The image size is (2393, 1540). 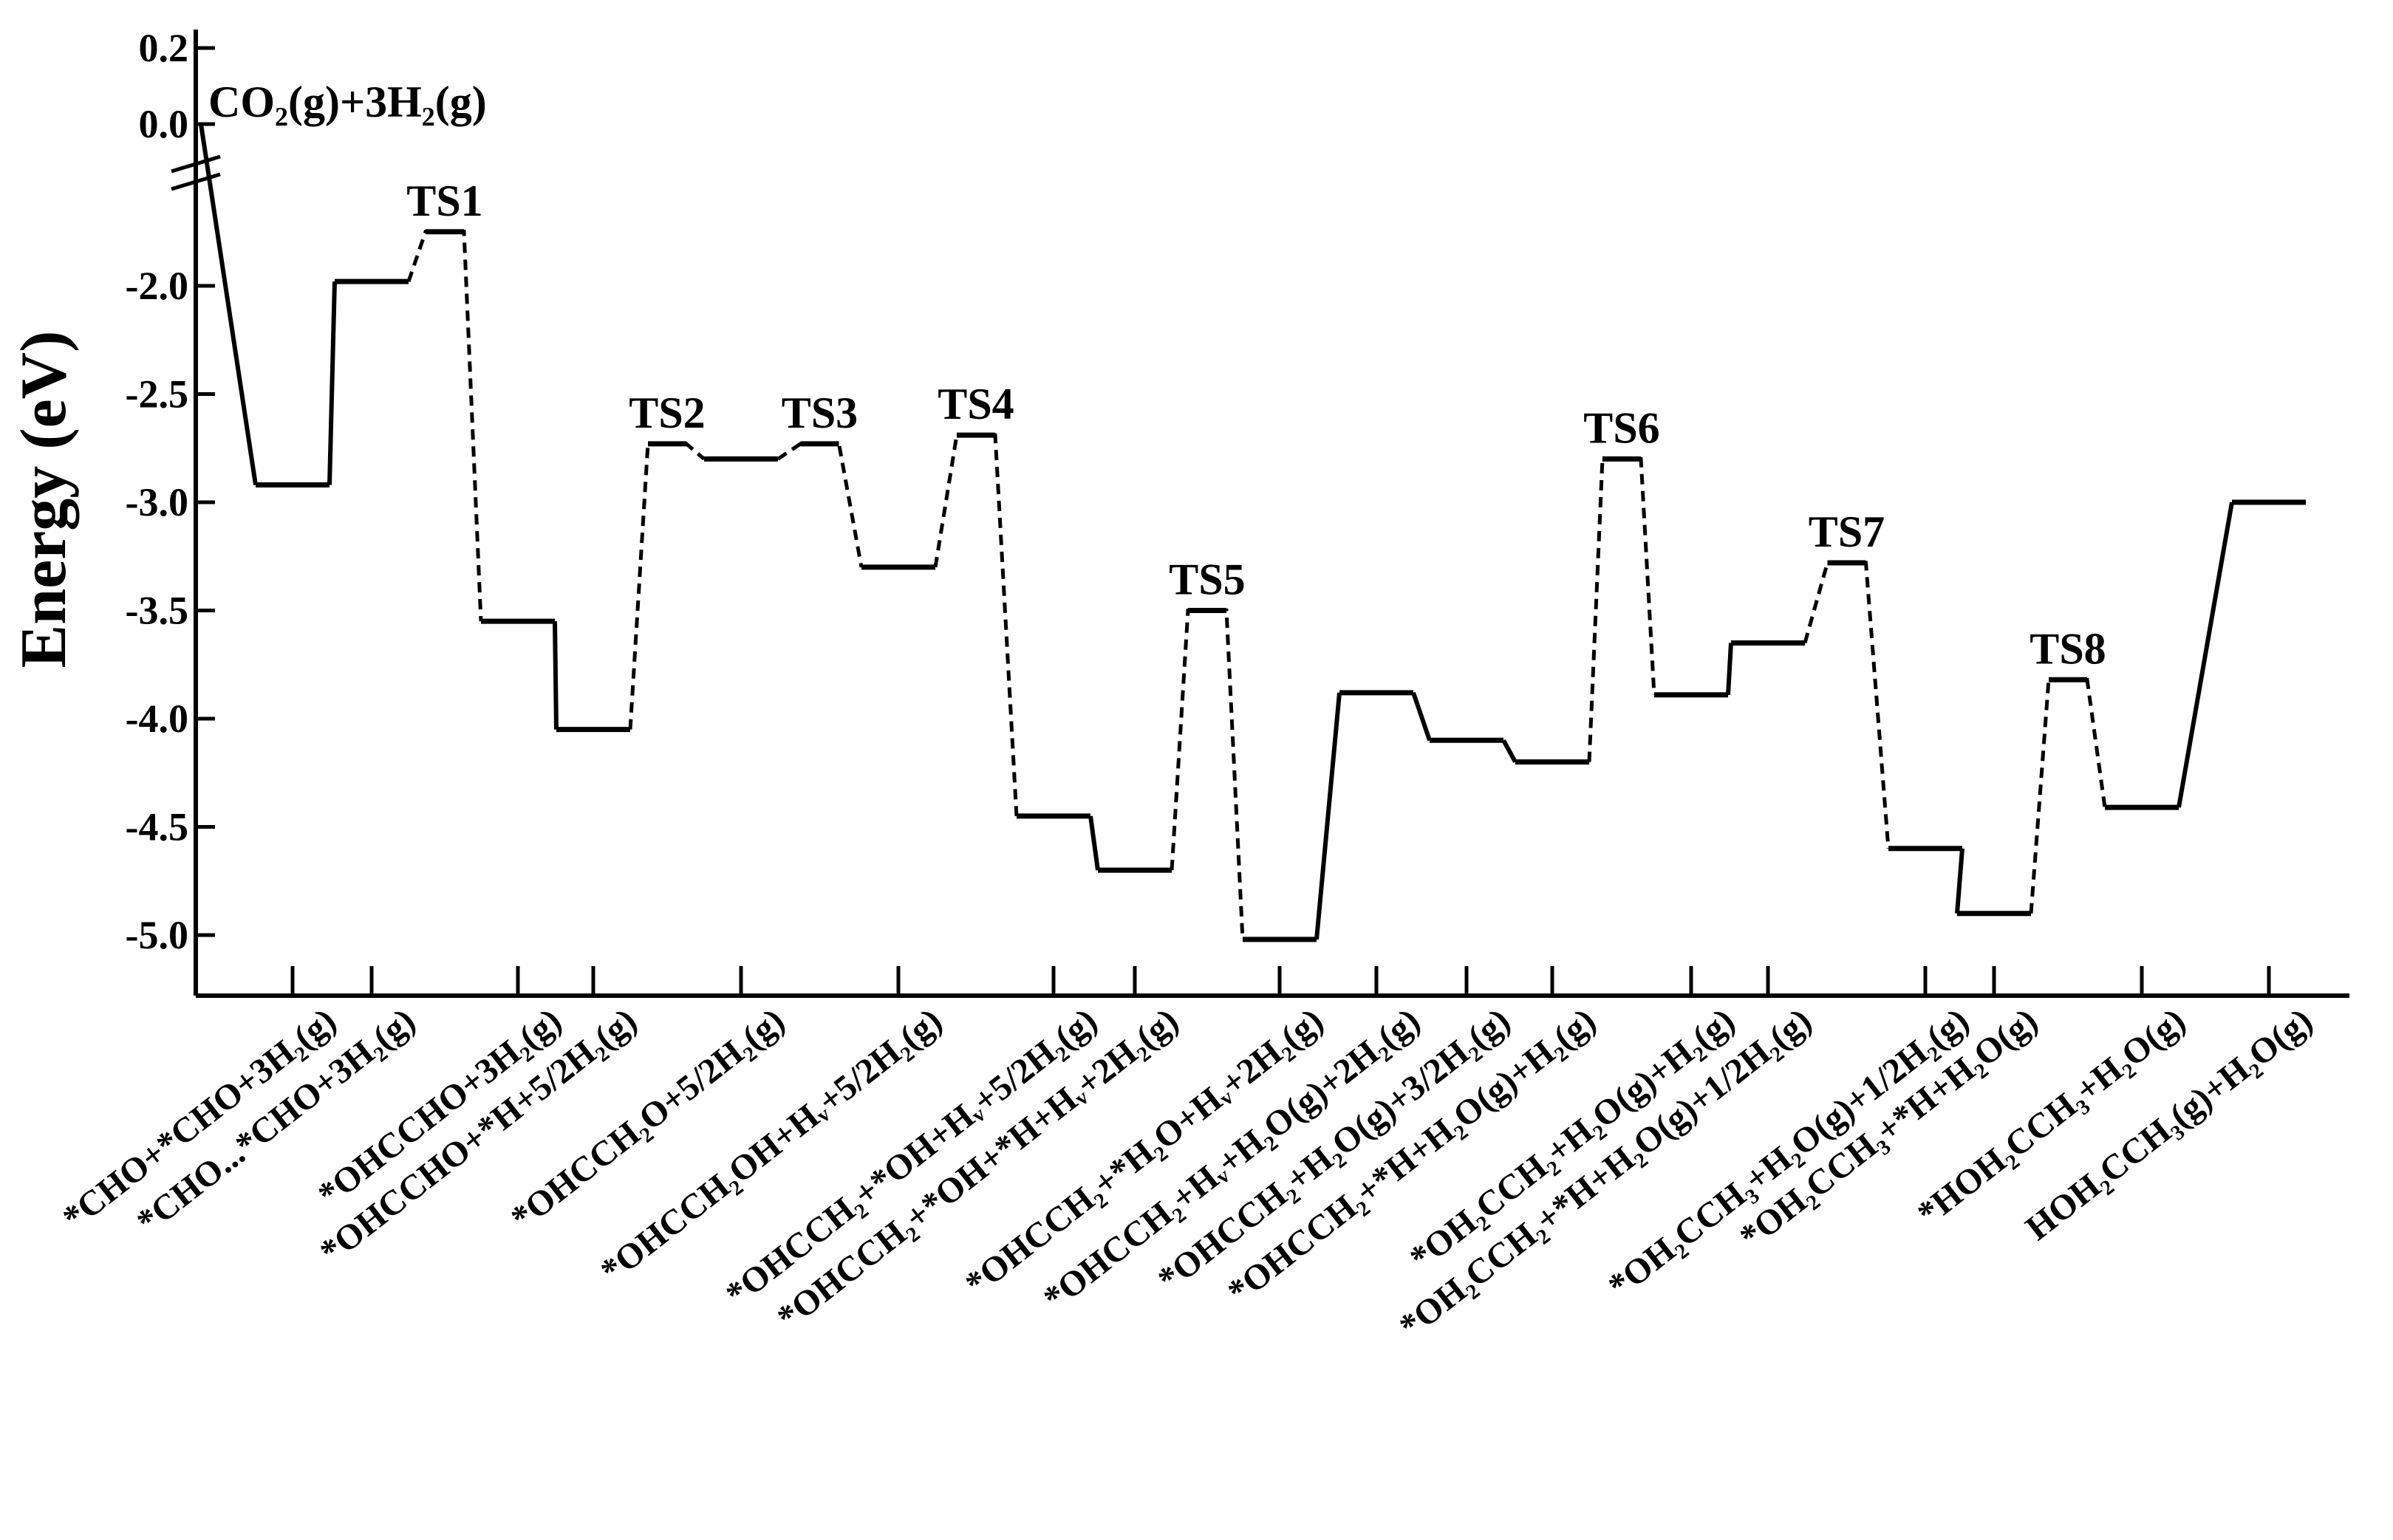 What do you see at coordinates (1207, 579) in the screenshot?
I see `ts-label: TS5` at bounding box center [1207, 579].